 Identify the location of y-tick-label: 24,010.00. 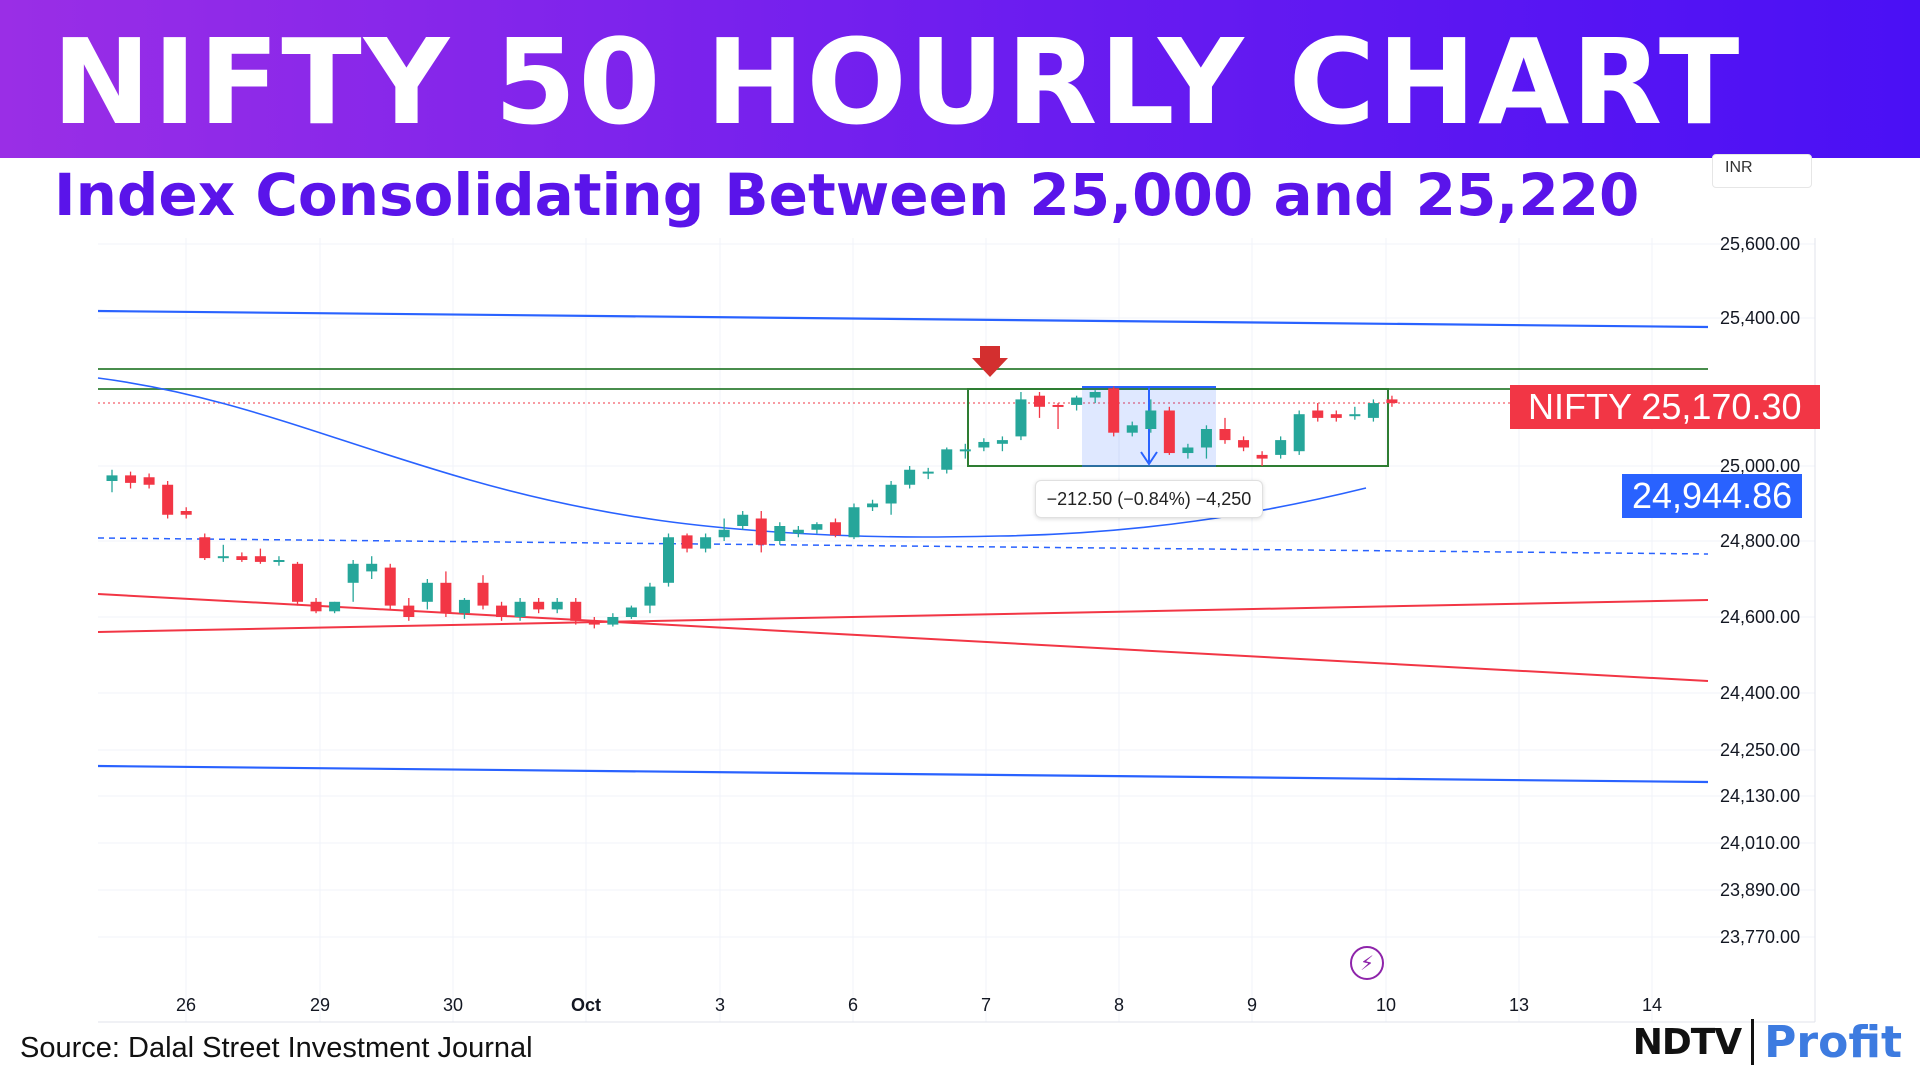
(1760, 843).